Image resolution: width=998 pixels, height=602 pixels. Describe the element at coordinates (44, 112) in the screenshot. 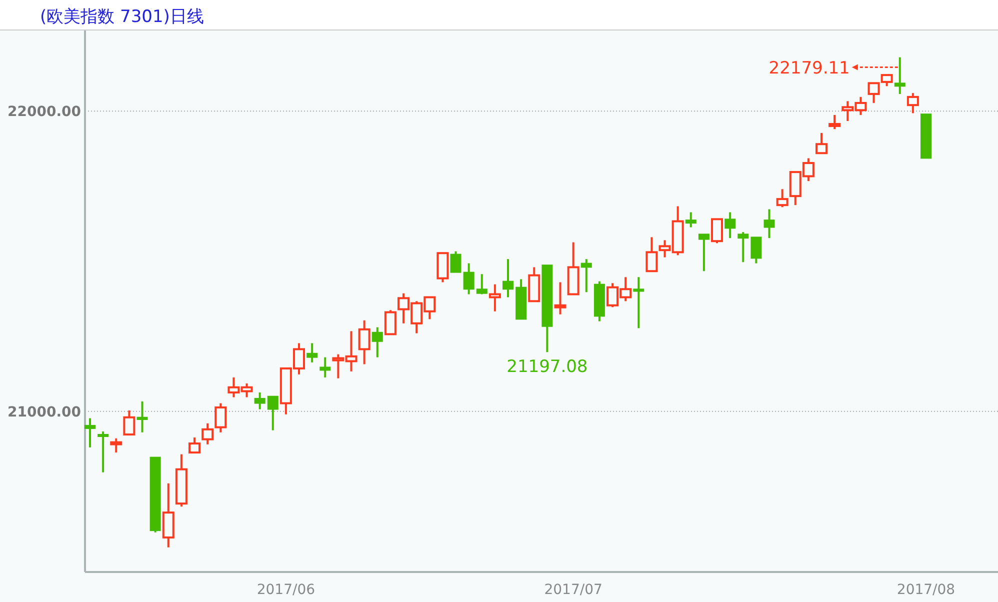

I see `y-tick-label: 22000.00` at that location.